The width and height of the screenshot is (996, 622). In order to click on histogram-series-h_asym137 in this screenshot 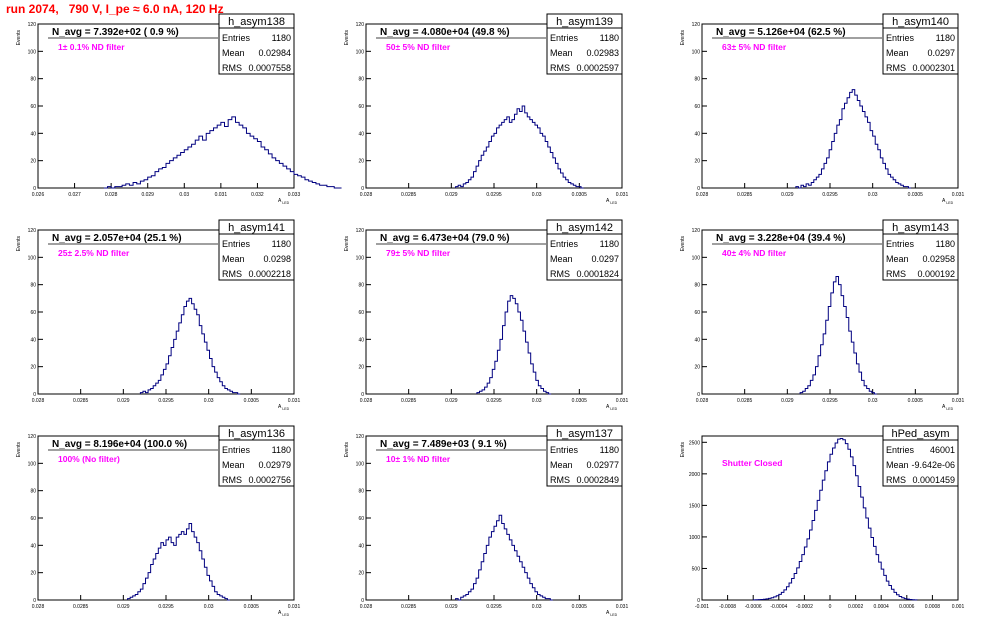, I will do `click(504, 557)`.